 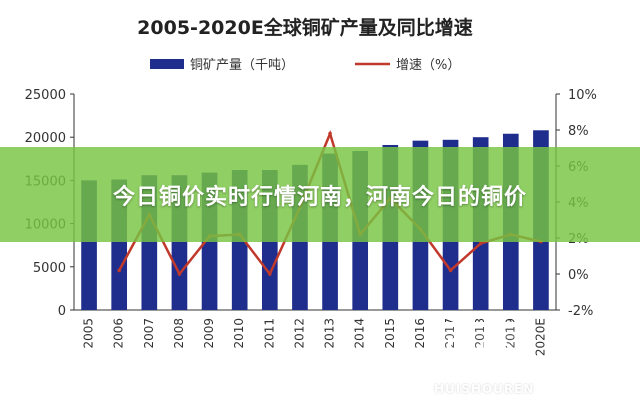 What do you see at coordinates (428, 65) in the screenshot?
I see `legend-line-label: 增速（%）` at bounding box center [428, 65].